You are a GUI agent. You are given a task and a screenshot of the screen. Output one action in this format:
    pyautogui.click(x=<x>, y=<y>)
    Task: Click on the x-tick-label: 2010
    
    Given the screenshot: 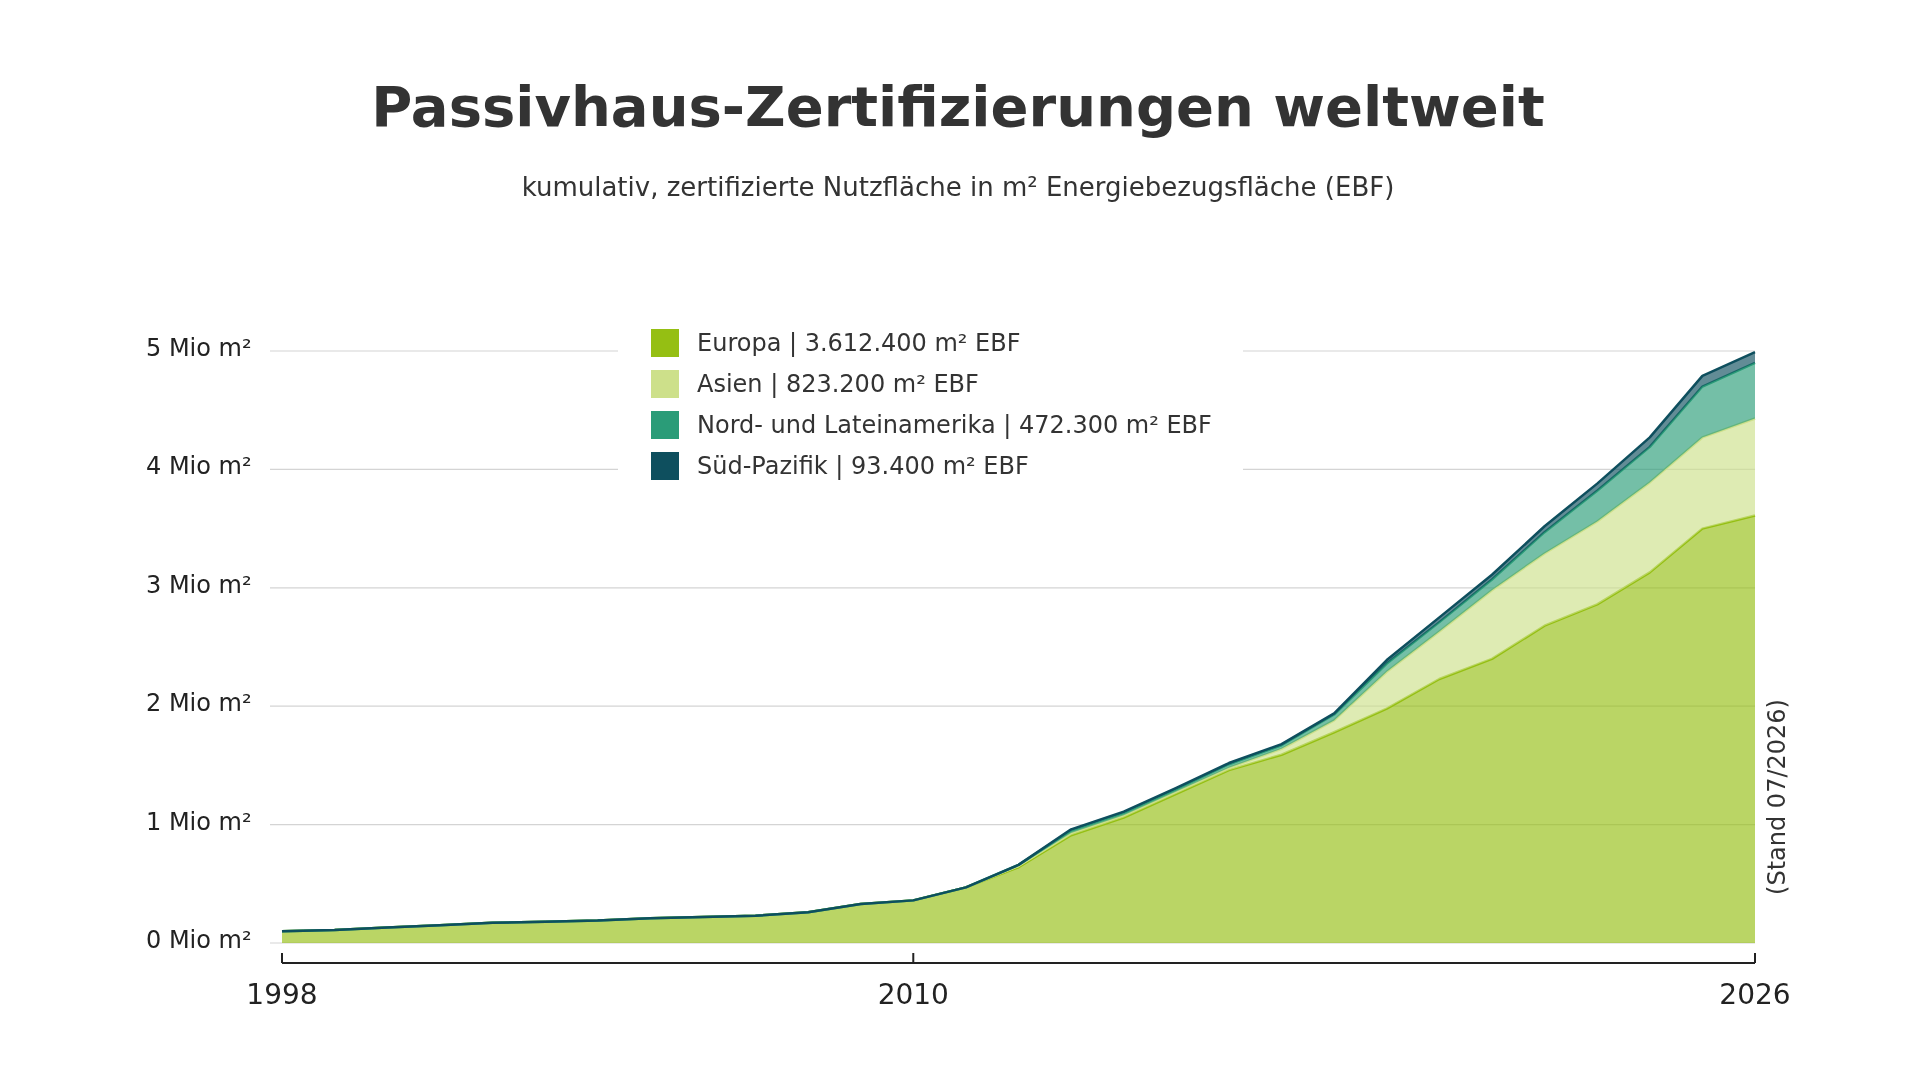 What is the action you would take?
    pyautogui.click(x=913, y=994)
    